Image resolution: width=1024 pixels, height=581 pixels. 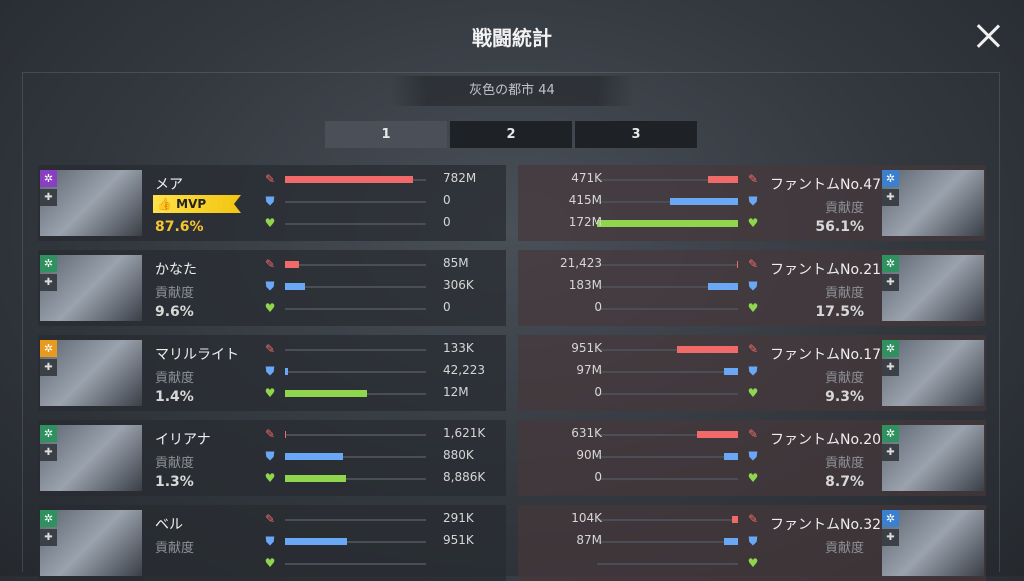 I want to click on attack-stat: ✎ 1,621K, so click(x=383, y=435).